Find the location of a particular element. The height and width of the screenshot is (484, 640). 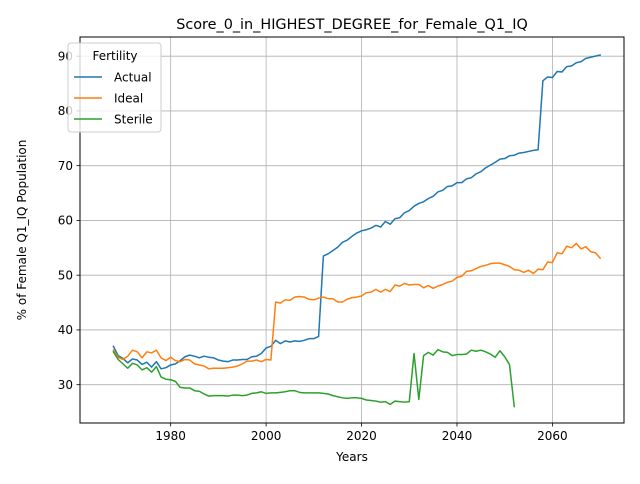

x-tick-label: 2000 is located at coordinates (266, 436).